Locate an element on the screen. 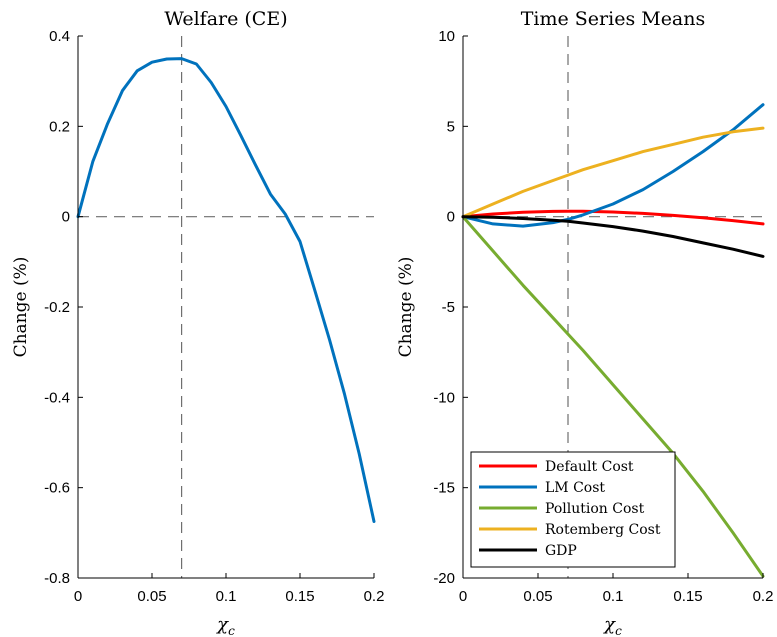  y-tick-label: 5 is located at coordinates (451, 126).